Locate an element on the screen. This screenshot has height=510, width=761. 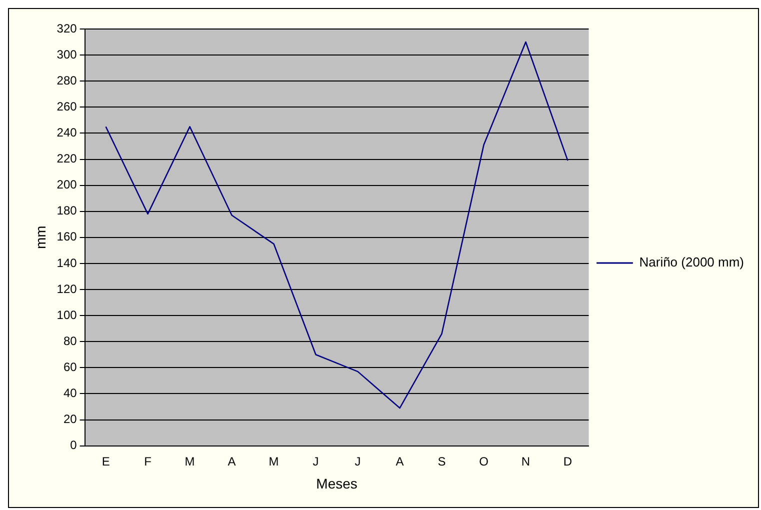
x-tick-label: O is located at coordinates (483, 461).